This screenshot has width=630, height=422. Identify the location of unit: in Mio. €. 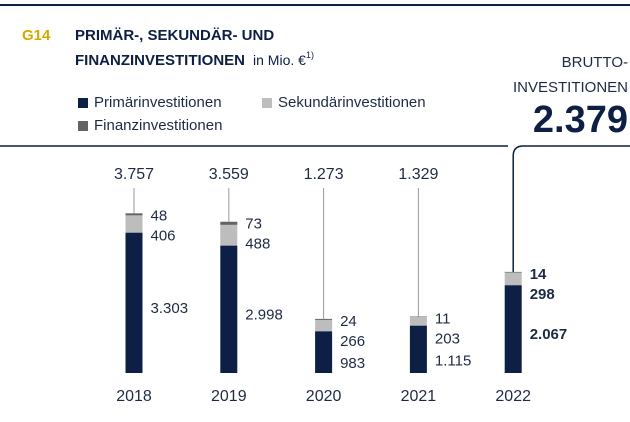
(279, 60).